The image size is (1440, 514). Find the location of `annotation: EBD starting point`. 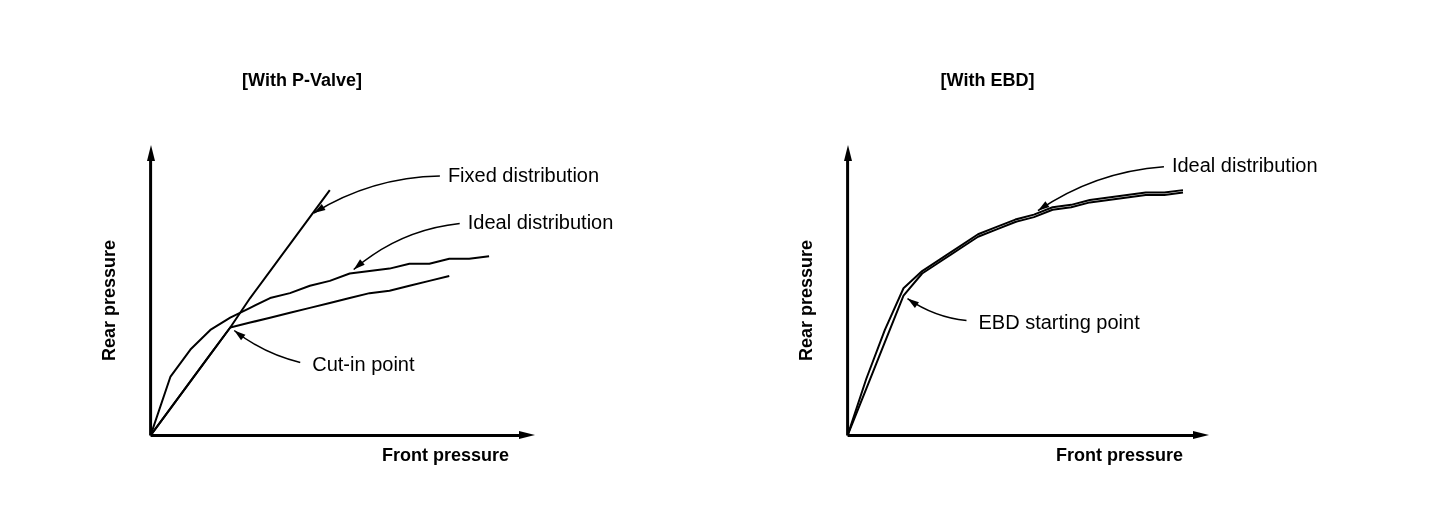

annotation: EBD starting point is located at coordinates (1059, 322).